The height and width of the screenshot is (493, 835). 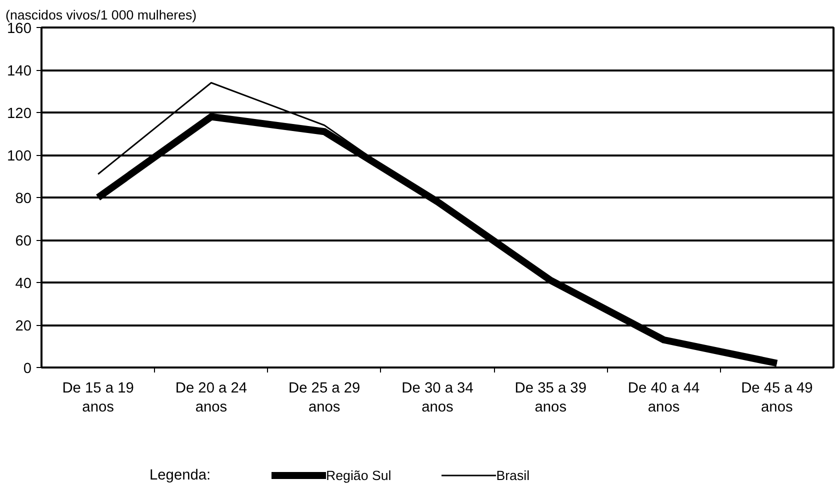 I want to click on x-tick-label: De 20 a 24 anos, so click(x=211, y=398).